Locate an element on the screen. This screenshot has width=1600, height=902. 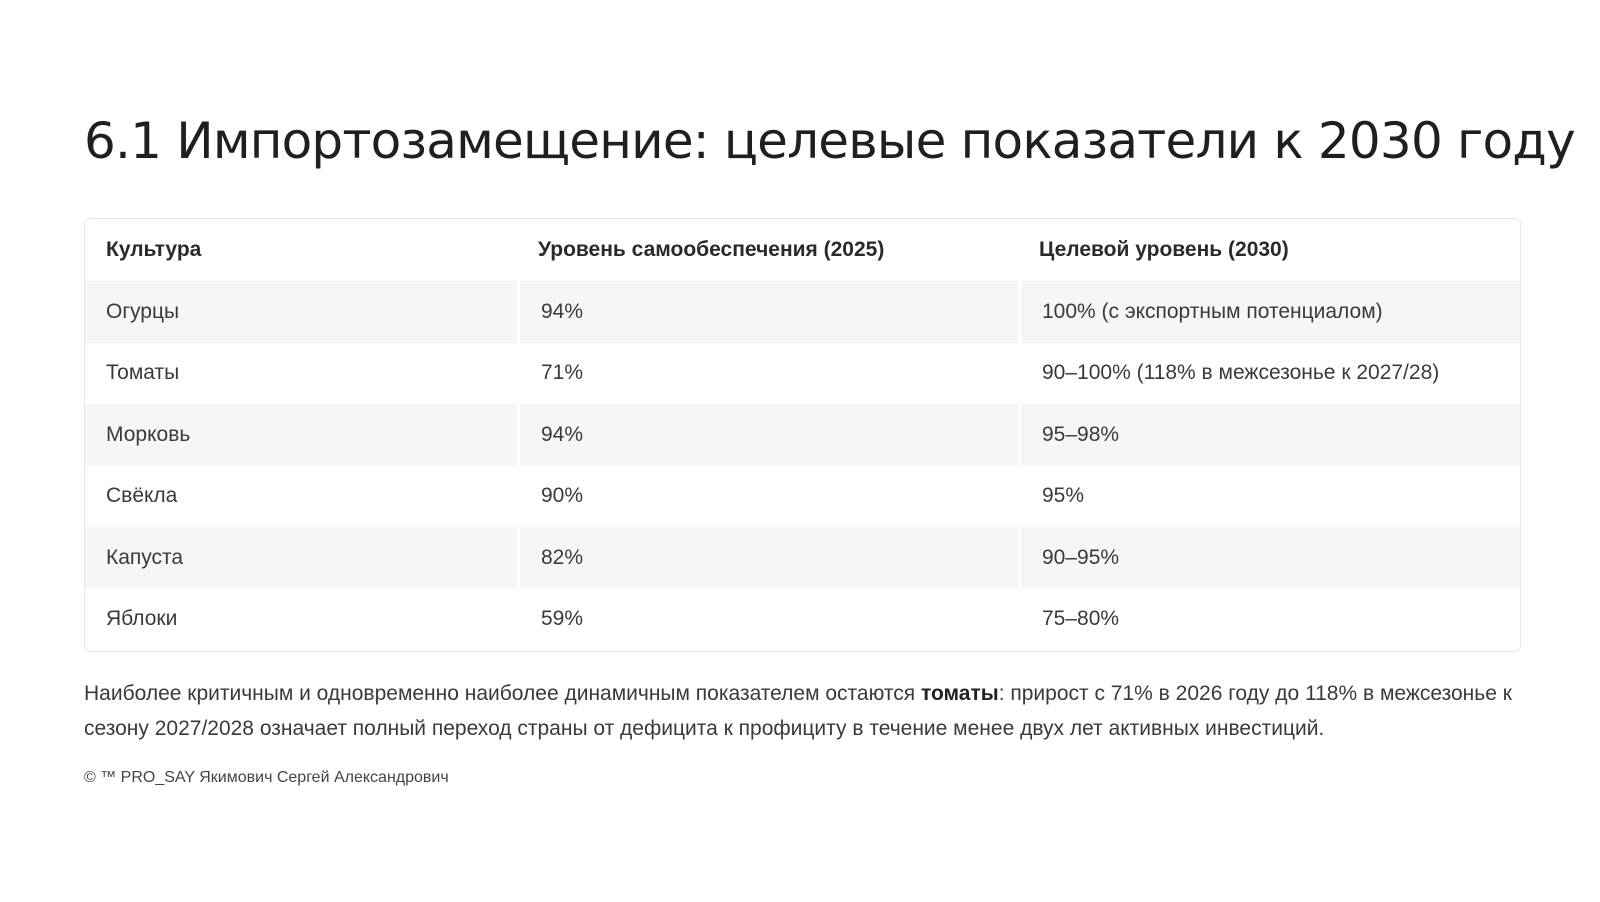
table-row: Морковь 94% 95–98% is located at coordinates (802, 435).